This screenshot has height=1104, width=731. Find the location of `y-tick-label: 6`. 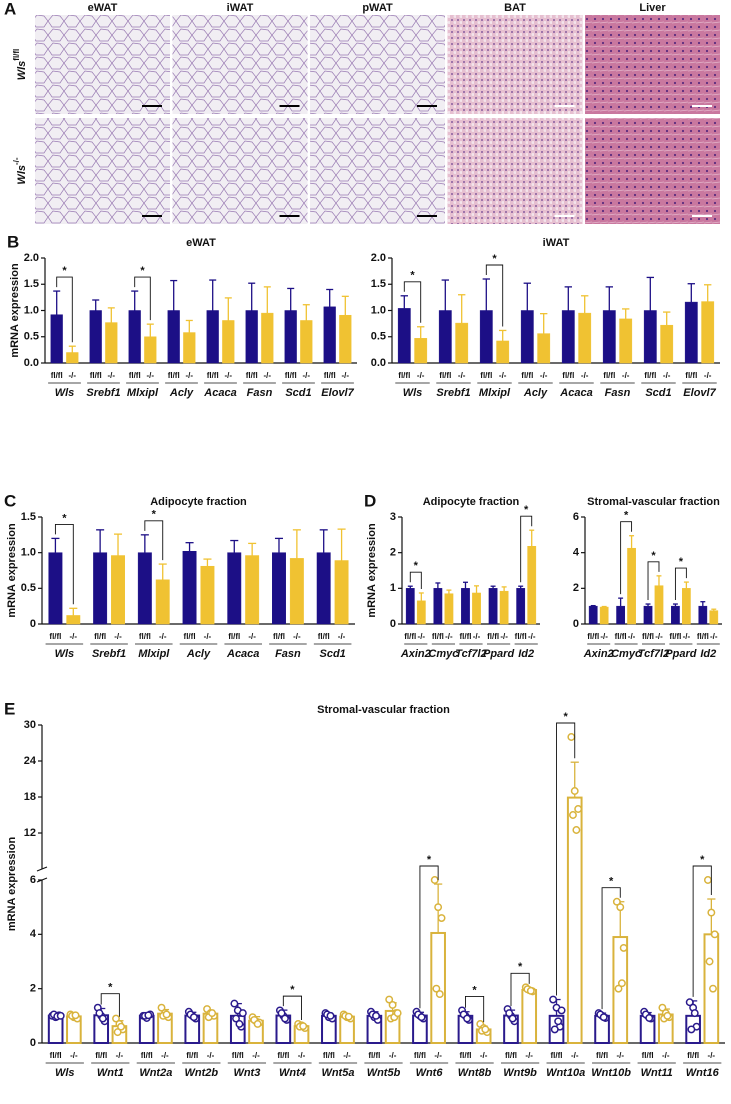

y-tick-label: 6 is located at coordinates (576, 517).